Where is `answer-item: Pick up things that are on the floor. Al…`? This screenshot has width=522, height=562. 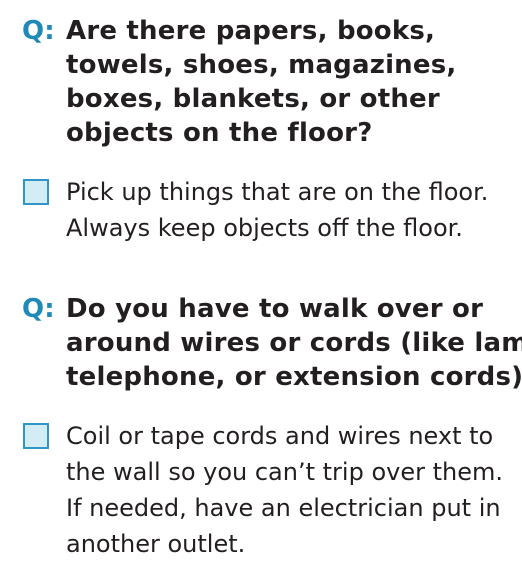
answer-item: Pick up things that are on the floor. Al… is located at coordinates (267, 210).